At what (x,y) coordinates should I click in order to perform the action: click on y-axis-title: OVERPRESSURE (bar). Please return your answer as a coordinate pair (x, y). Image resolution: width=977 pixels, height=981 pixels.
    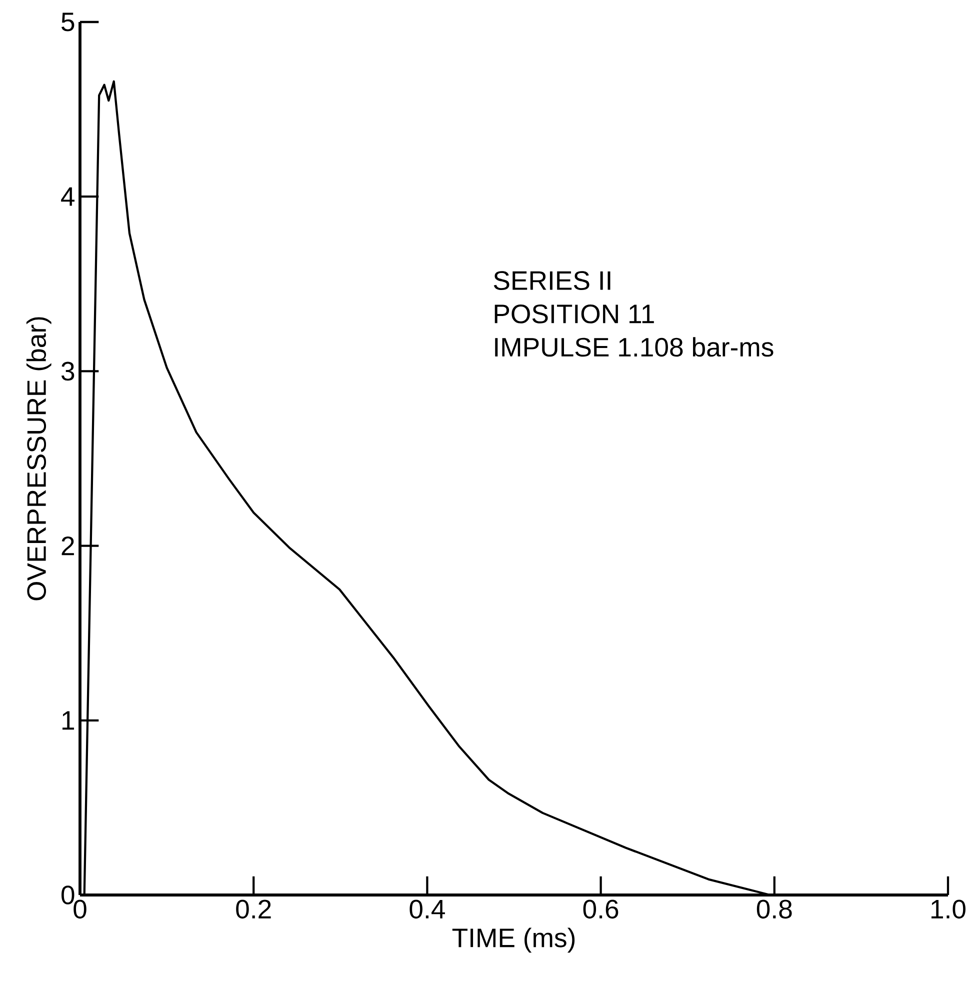
    Looking at the image, I should click on (39, 458).